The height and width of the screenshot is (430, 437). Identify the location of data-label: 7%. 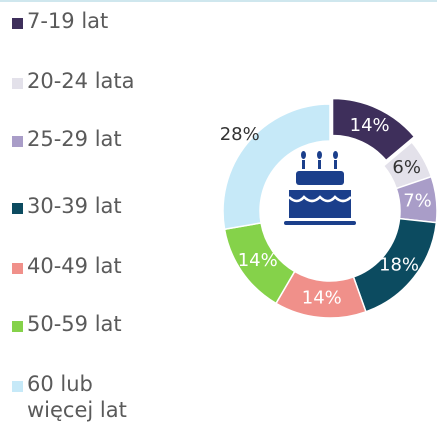
(417, 200).